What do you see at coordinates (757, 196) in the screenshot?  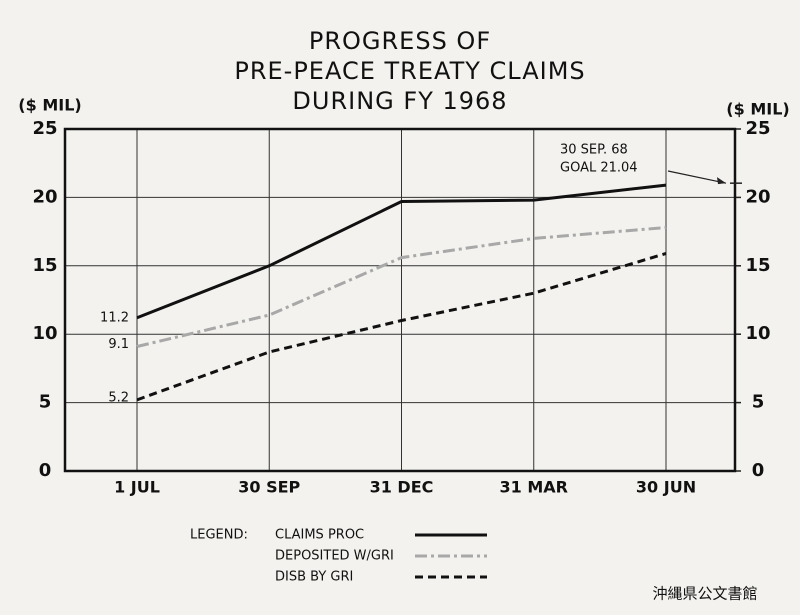 I see `y2-tick-label: 20` at bounding box center [757, 196].